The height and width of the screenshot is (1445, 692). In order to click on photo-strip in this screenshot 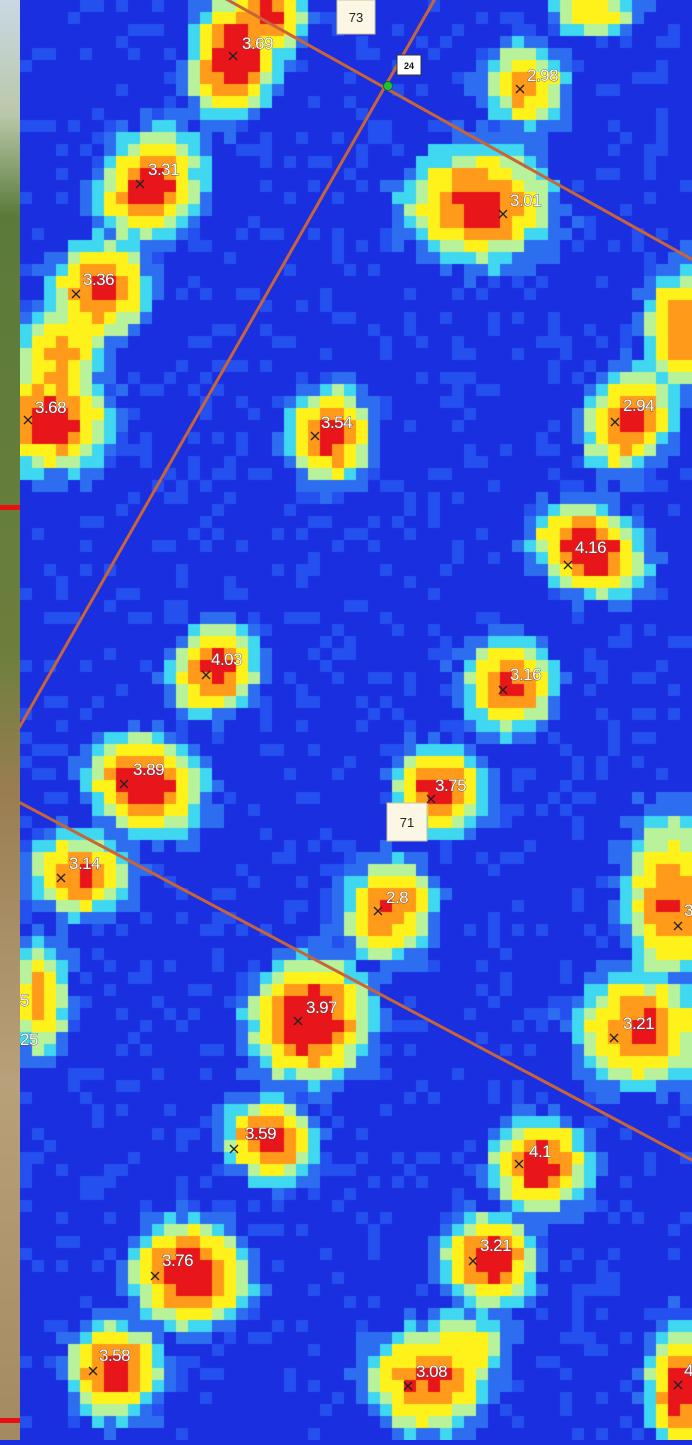, I will do `click(10, 720)`.